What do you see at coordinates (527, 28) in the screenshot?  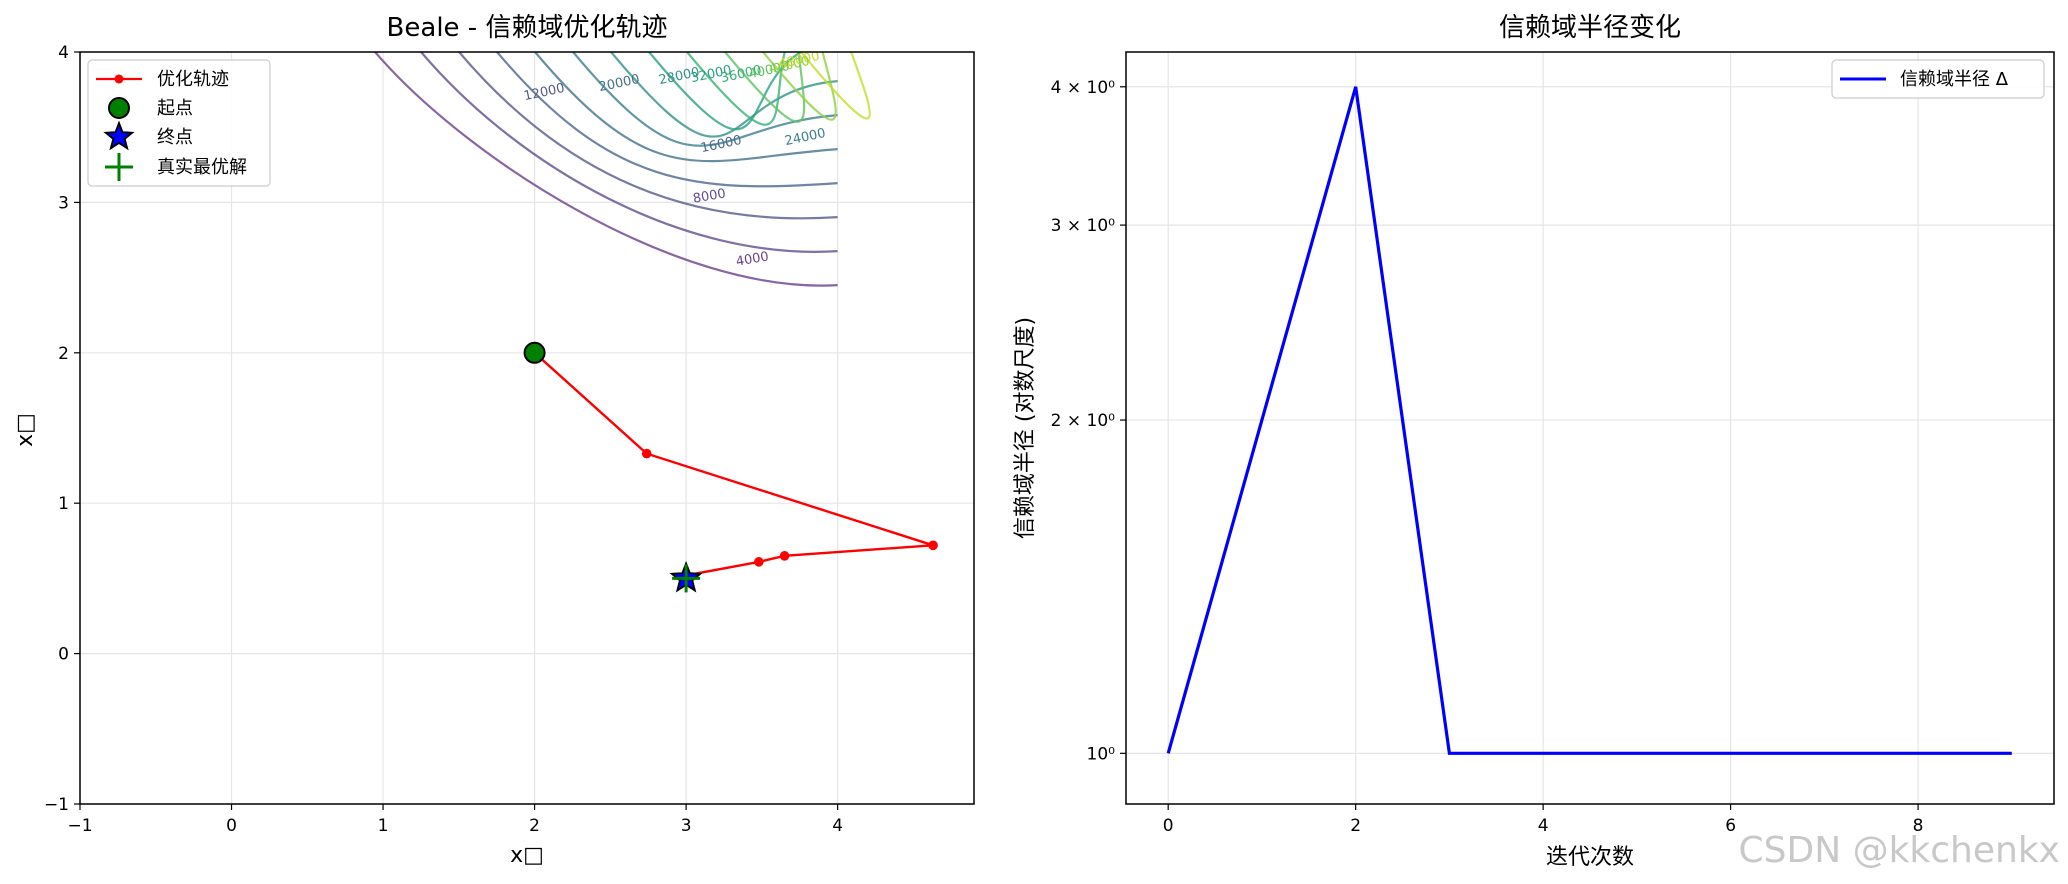 I see `left-chart-title: Beale - 信赖域优化轨迹` at bounding box center [527, 28].